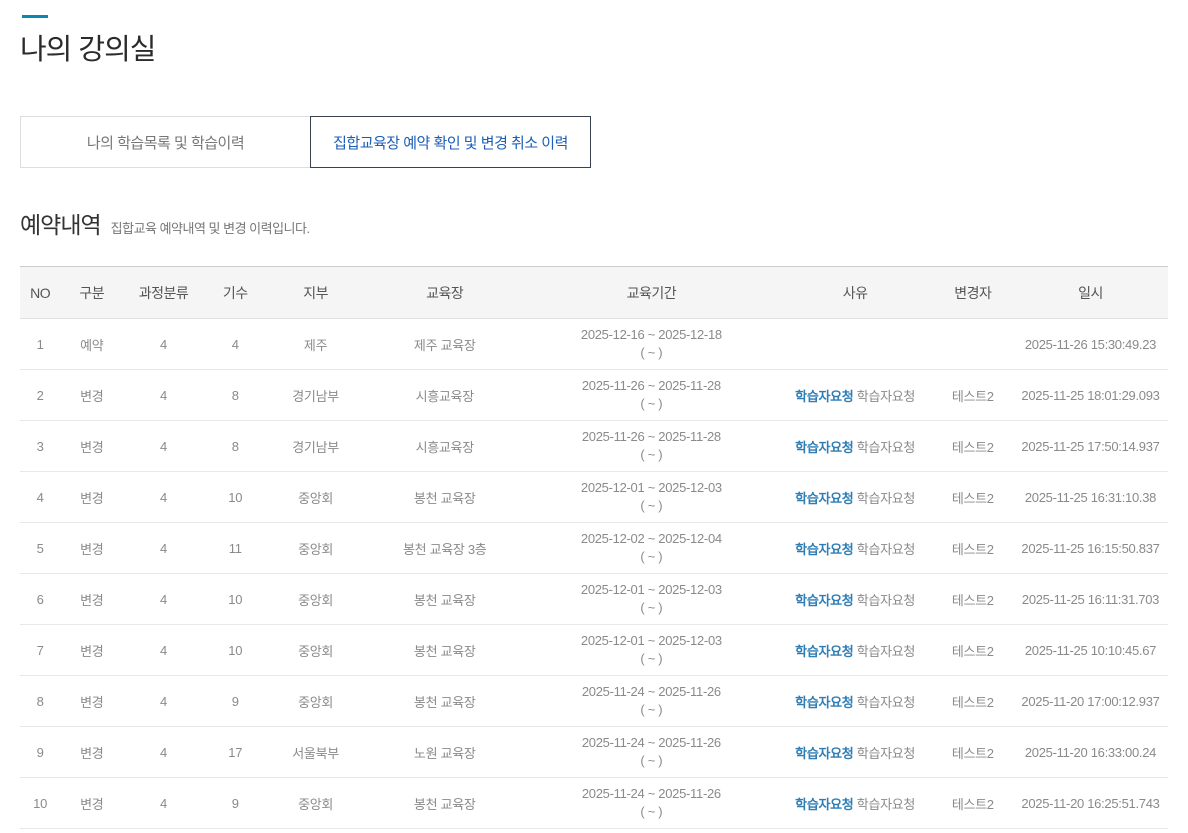 The image size is (1188, 833). What do you see at coordinates (40, 497) in the screenshot?
I see `cell-no: 4` at bounding box center [40, 497].